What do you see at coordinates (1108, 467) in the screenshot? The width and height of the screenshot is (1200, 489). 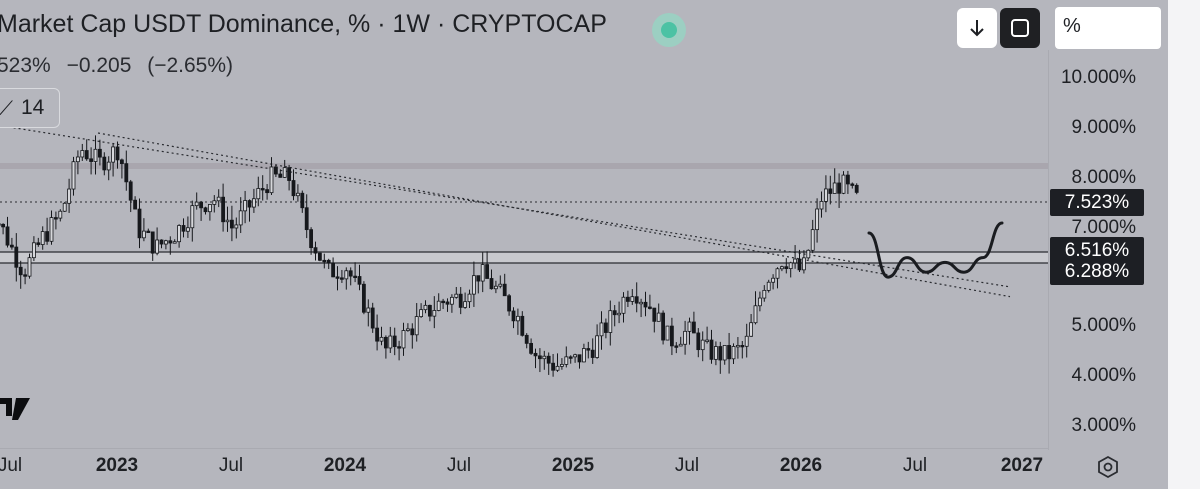 I see `settings-icon` at bounding box center [1108, 467].